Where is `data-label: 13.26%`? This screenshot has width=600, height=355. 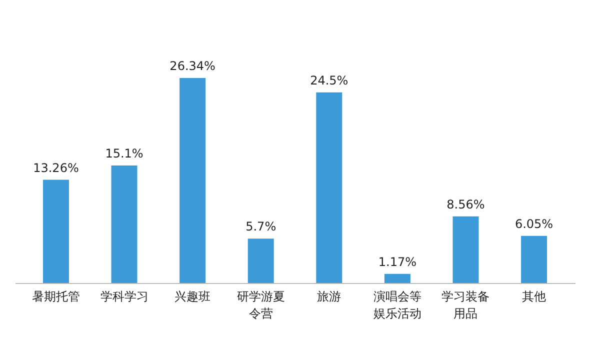
data-label: 13.26% is located at coordinates (56, 167).